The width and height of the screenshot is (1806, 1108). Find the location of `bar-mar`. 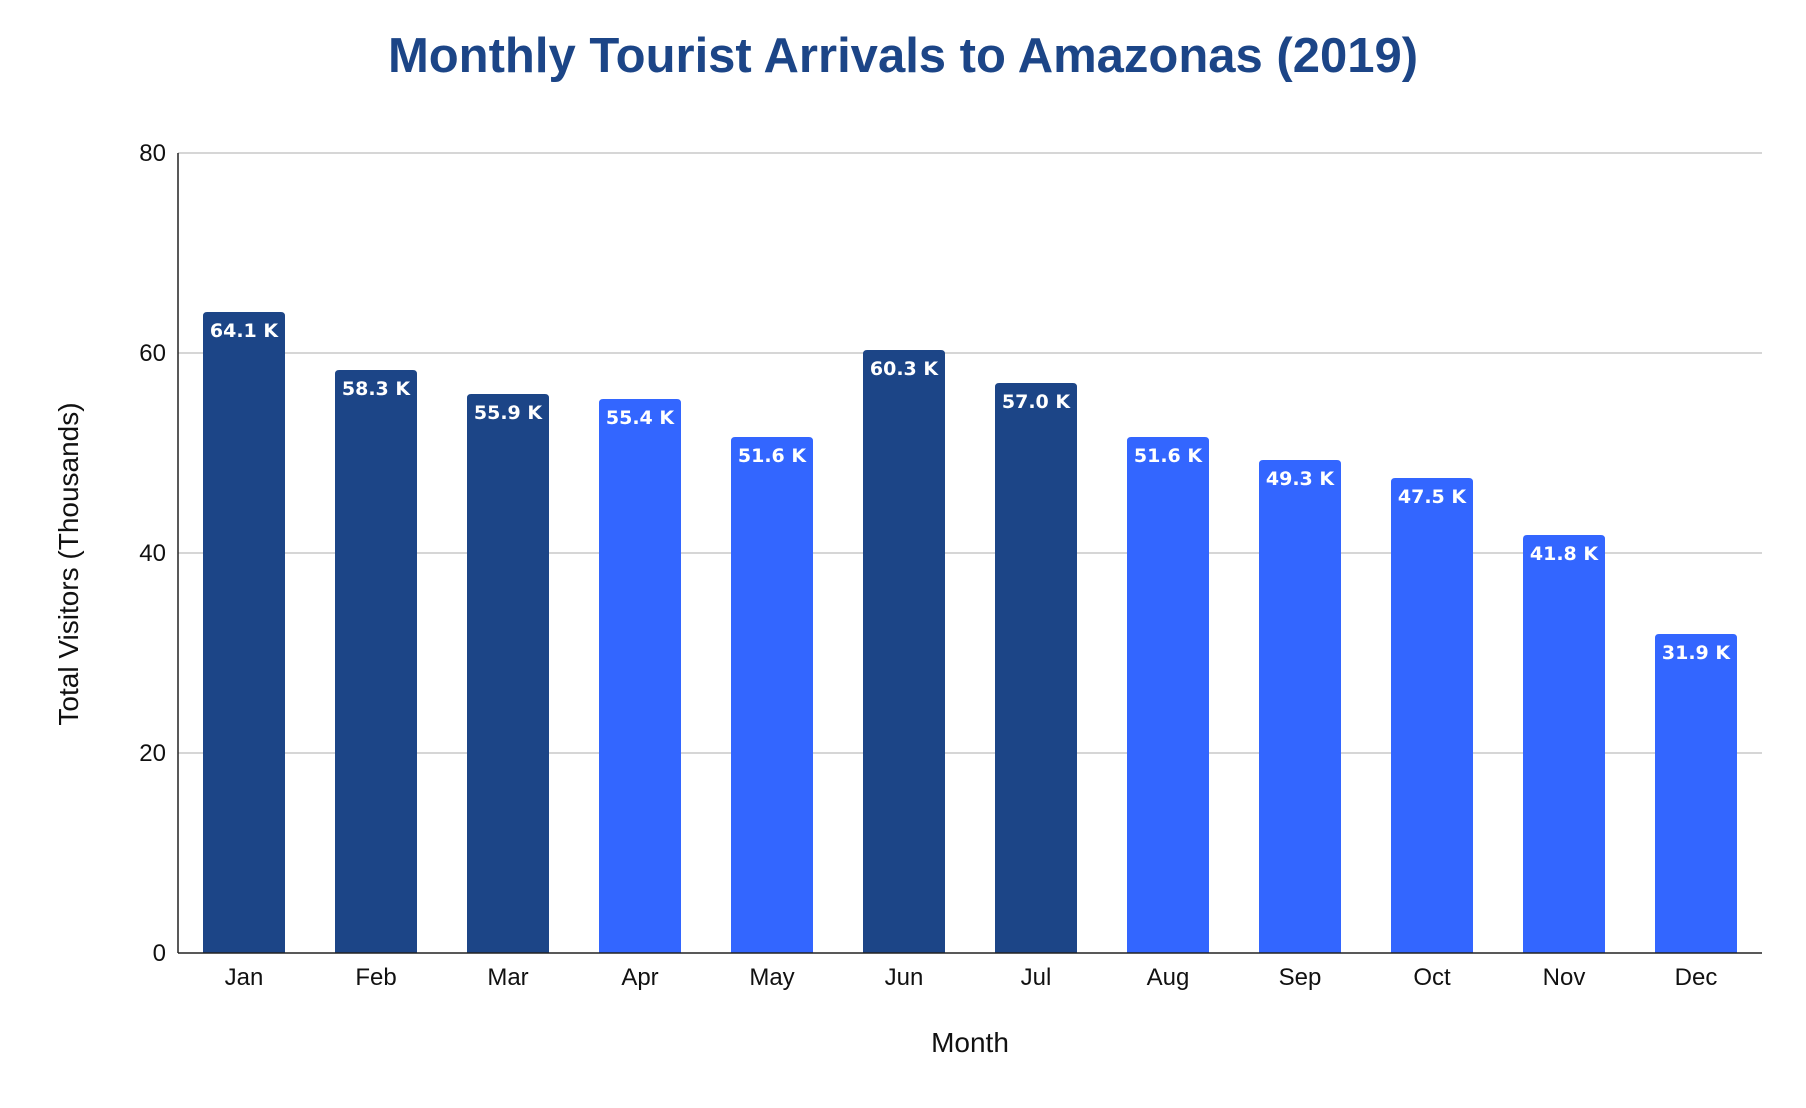

bar-mar is located at coordinates (508, 673).